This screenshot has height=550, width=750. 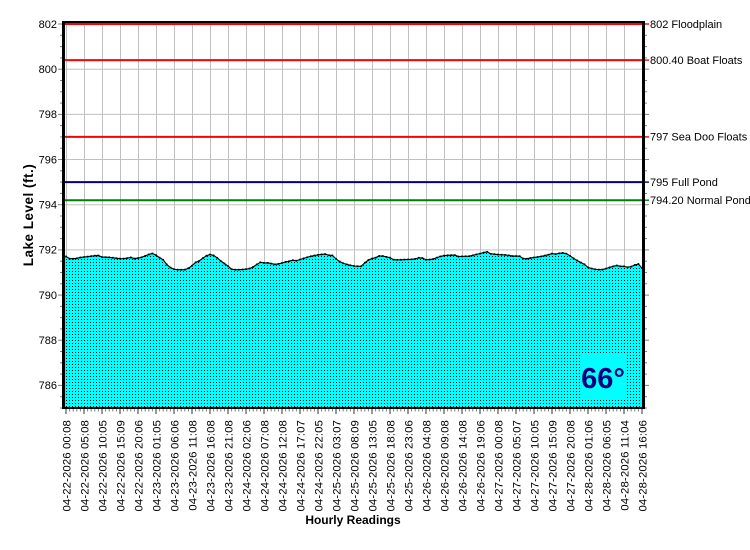 What do you see at coordinates (446, 466) in the screenshot?
I see `svg-text: 04-26-2026 09:08` at bounding box center [446, 466].